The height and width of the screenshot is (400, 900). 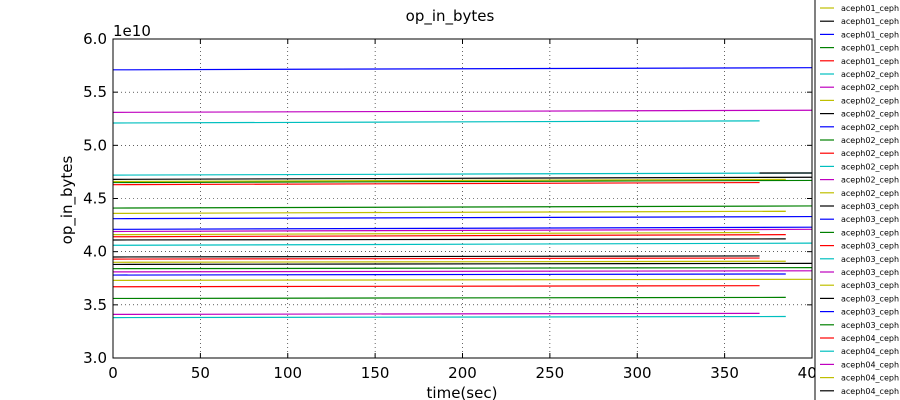 I want to click on x-tick-label: 100, so click(x=287, y=373).